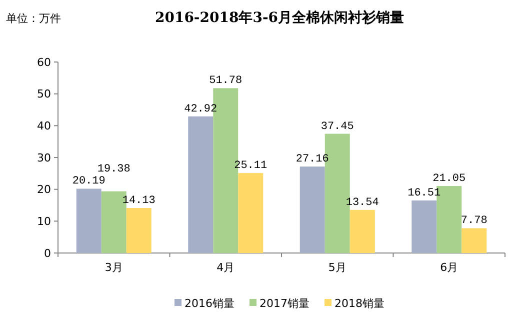  I want to click on x-tick-label: 5月, so click(337, 267).